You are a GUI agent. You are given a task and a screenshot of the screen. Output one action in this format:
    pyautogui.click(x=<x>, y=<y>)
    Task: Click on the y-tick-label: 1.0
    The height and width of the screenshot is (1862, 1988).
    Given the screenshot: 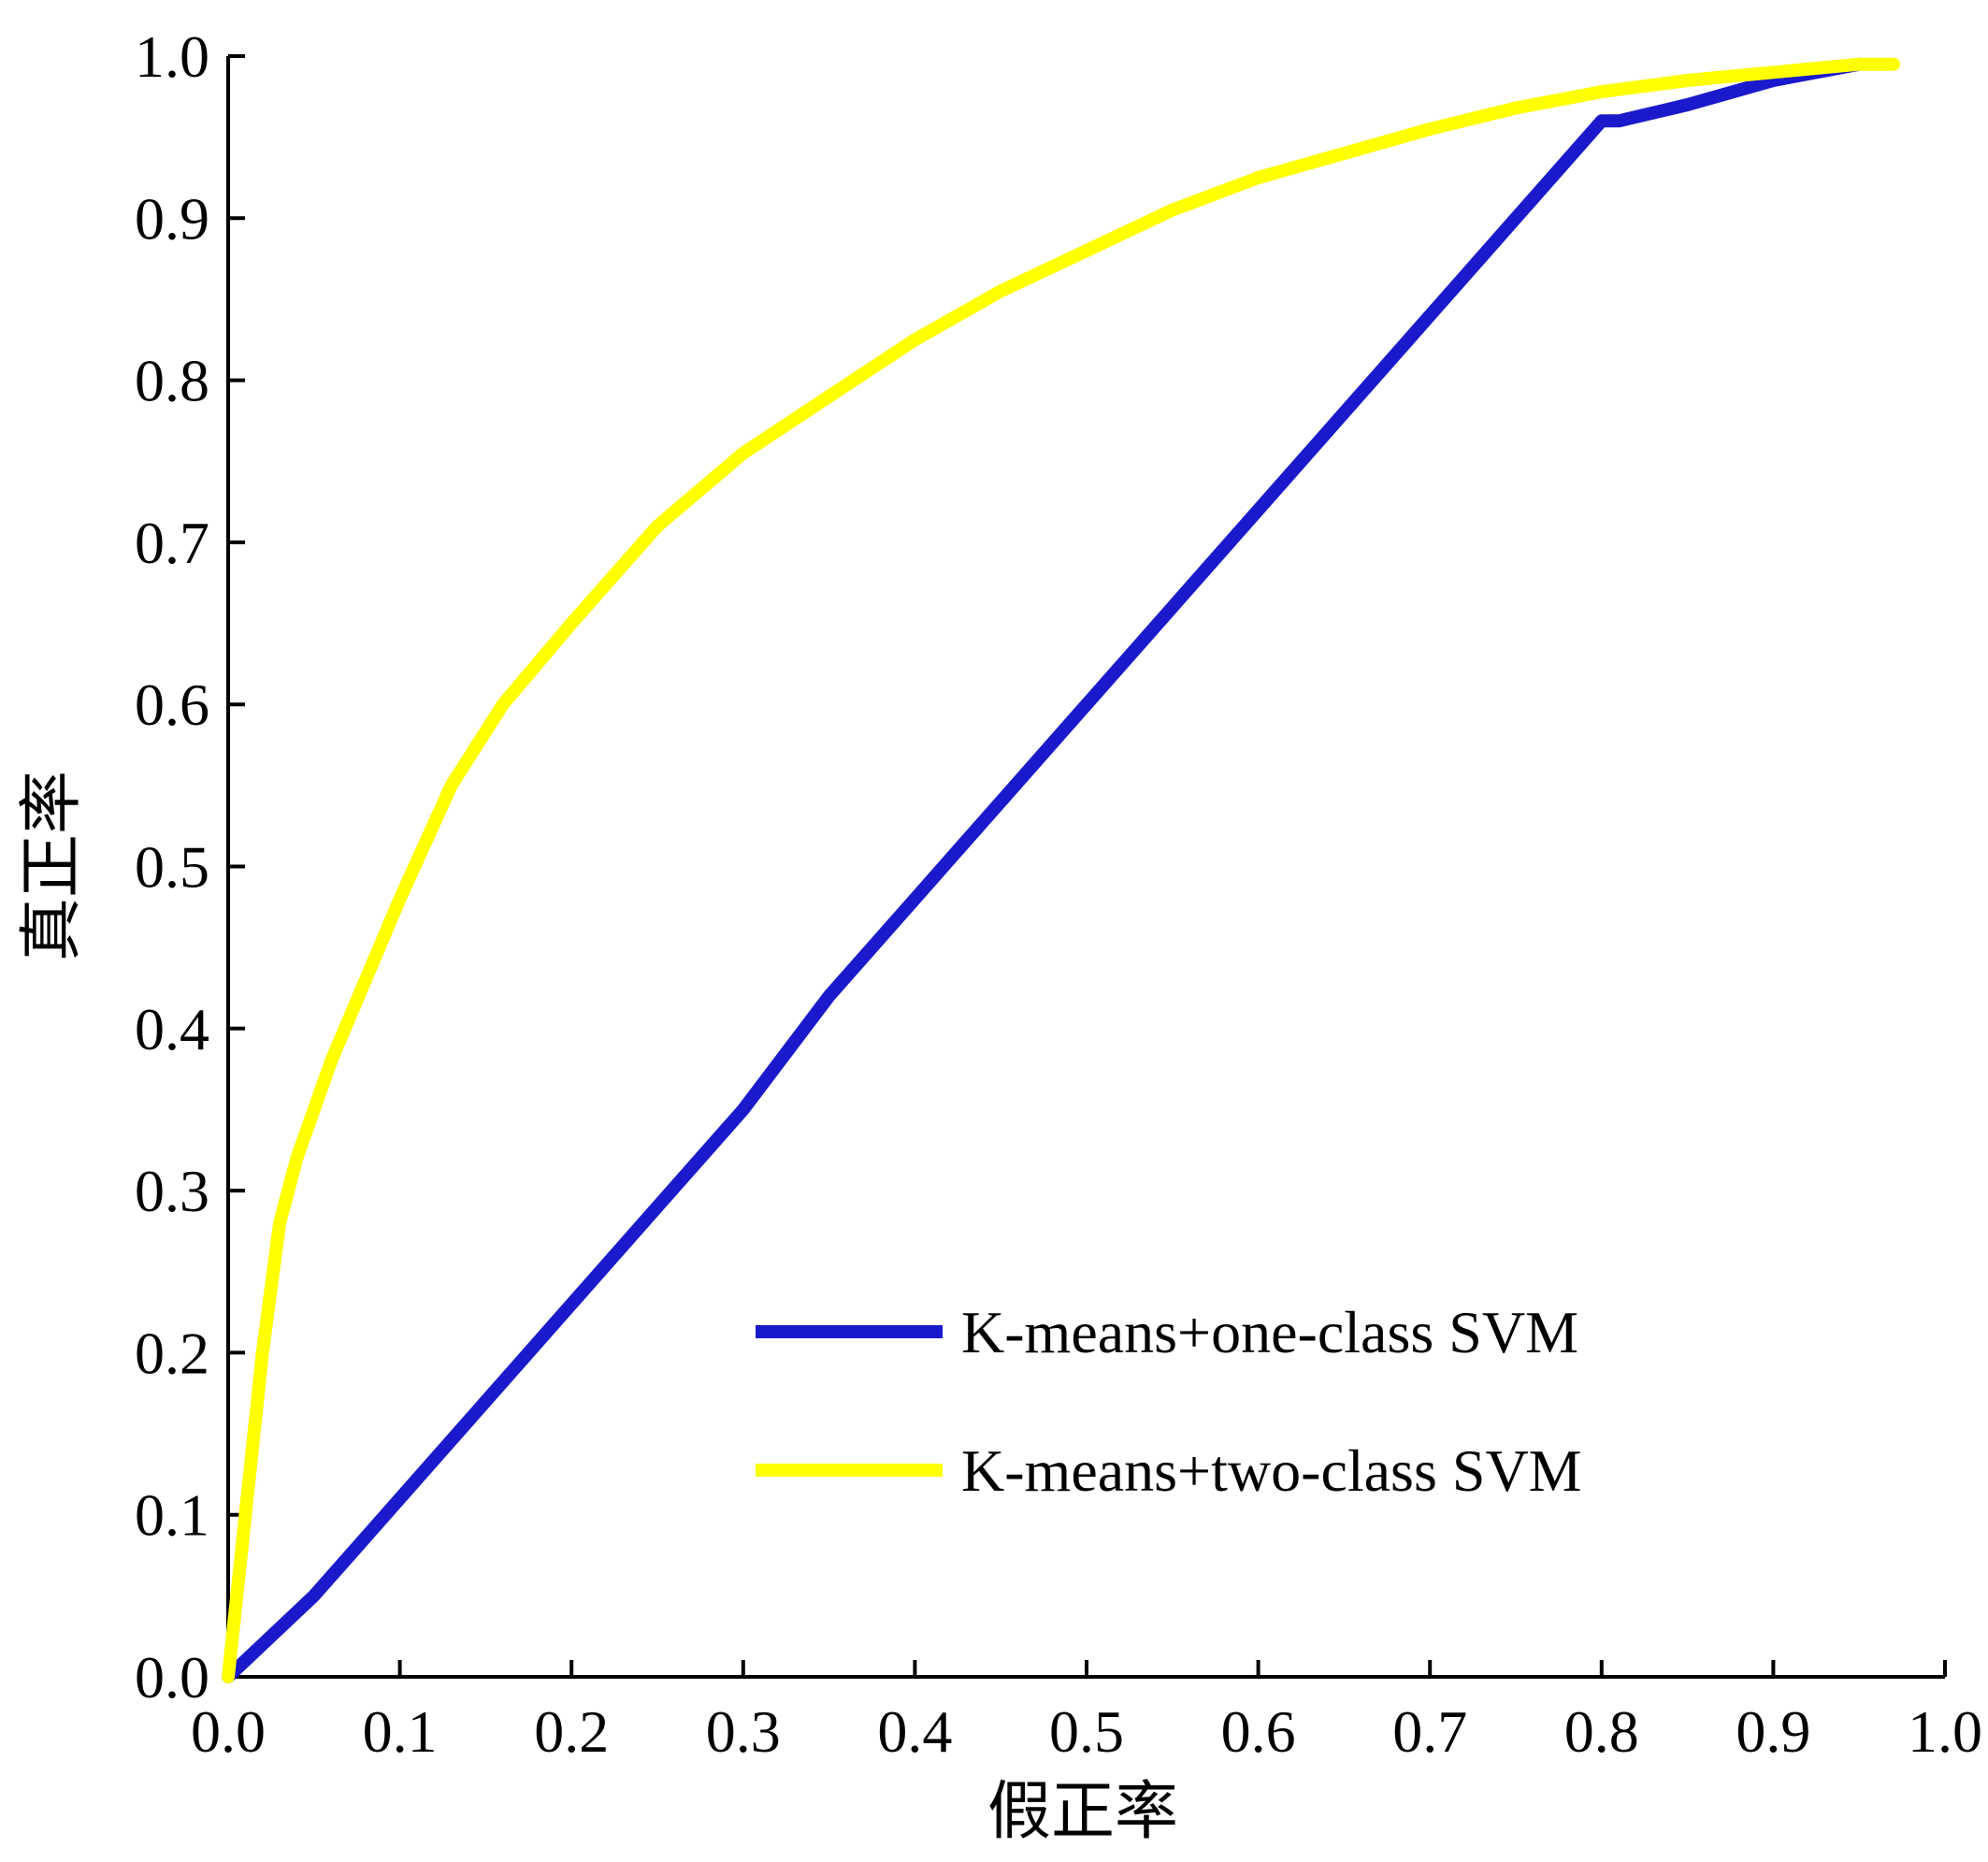 What is the action you would take?
    pyautogui.click(x=172, y=56)
    